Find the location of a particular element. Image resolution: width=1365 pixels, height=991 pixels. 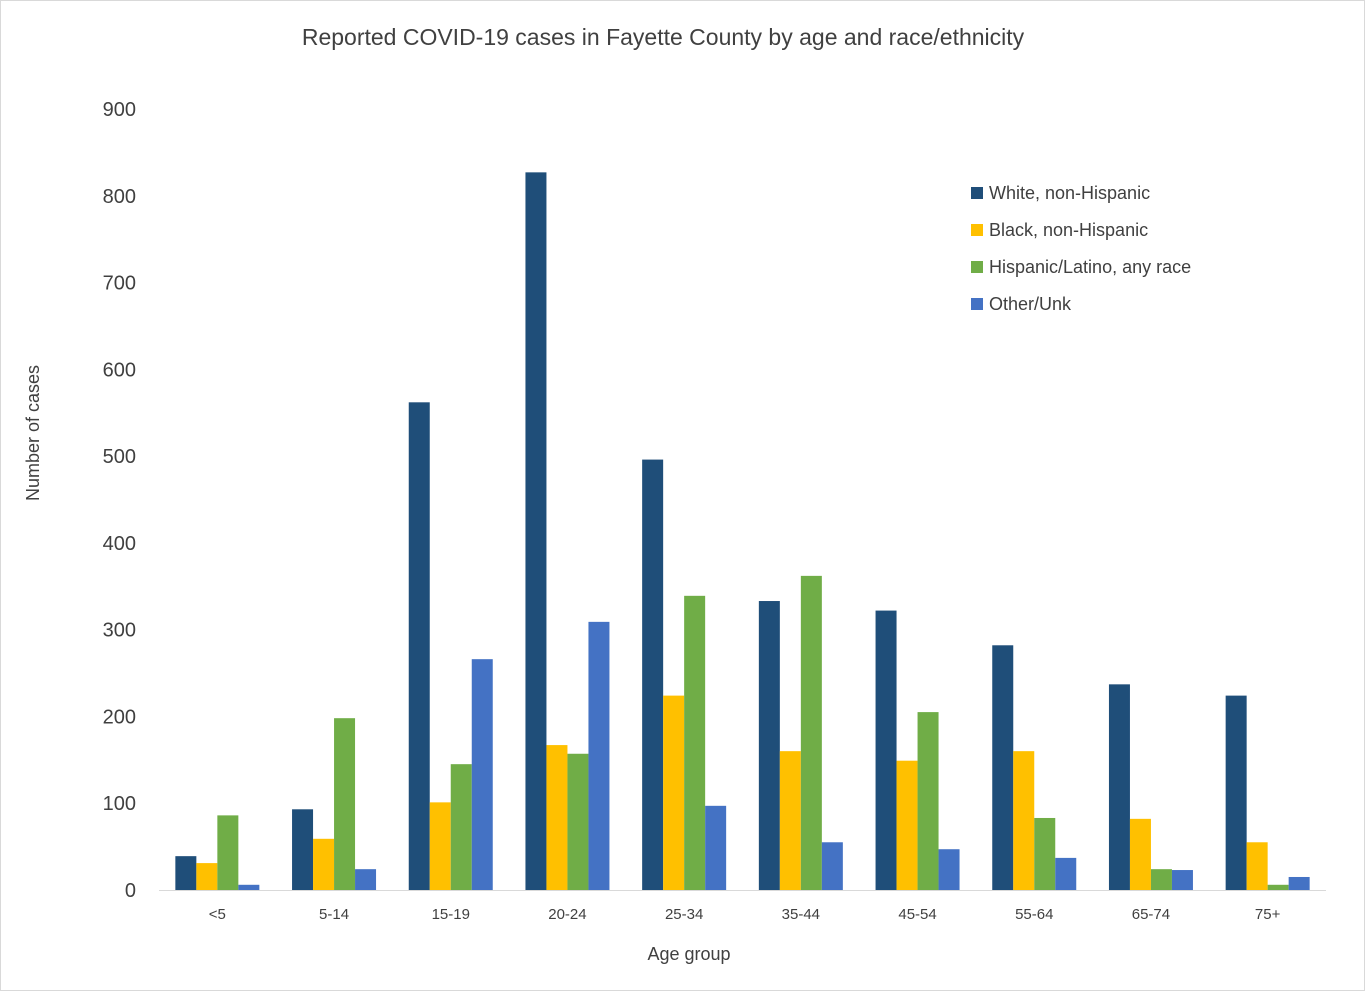

legend-label: White, non-Hispanic is located at coordinates (1069, 193).